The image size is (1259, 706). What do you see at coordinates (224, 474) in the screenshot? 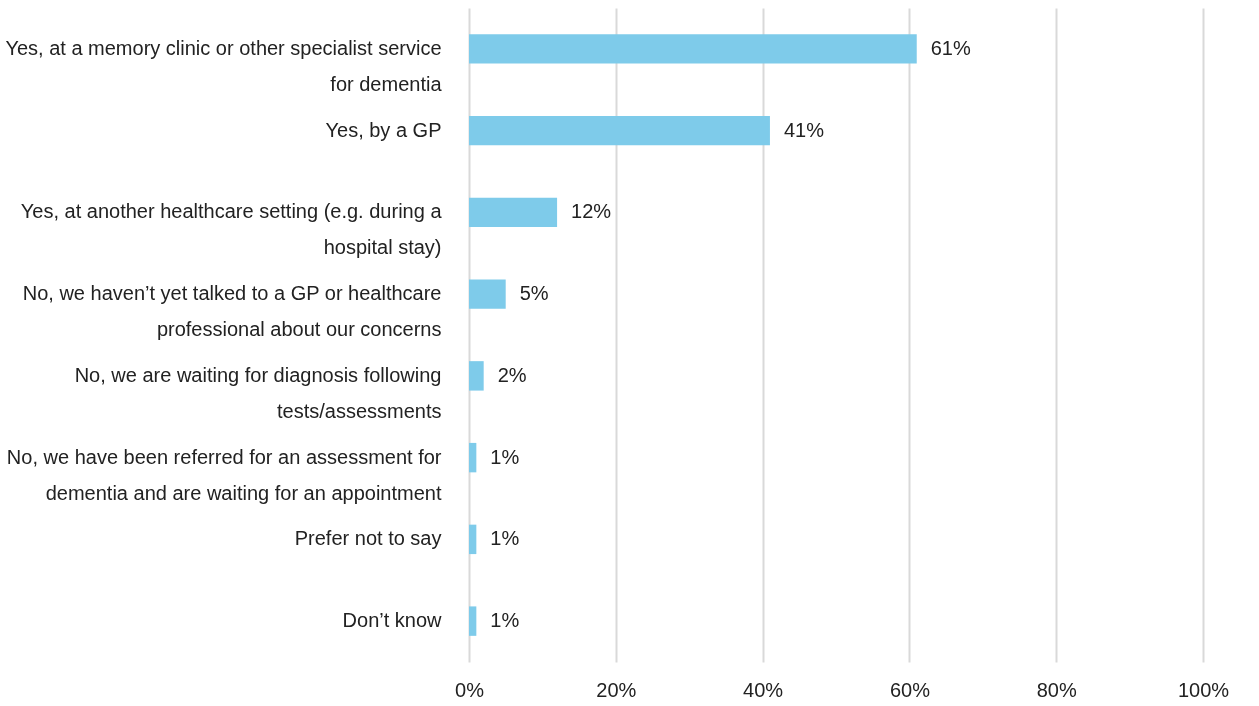
I see `y-tick-label: No, we have been referred for an assessment for dementia and are waiting for an appointment` at bounding box center [224, 474].